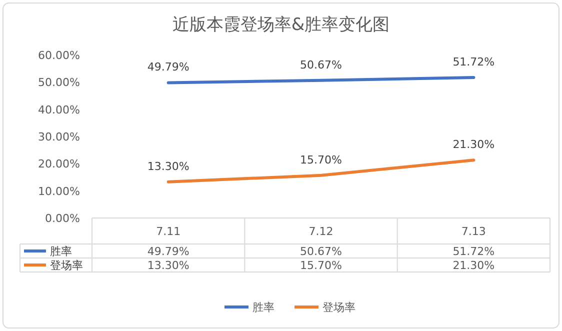  Describe the element at coordinates (66, 265) in the screenshot. I see `legend-label: 登场率` at that location.